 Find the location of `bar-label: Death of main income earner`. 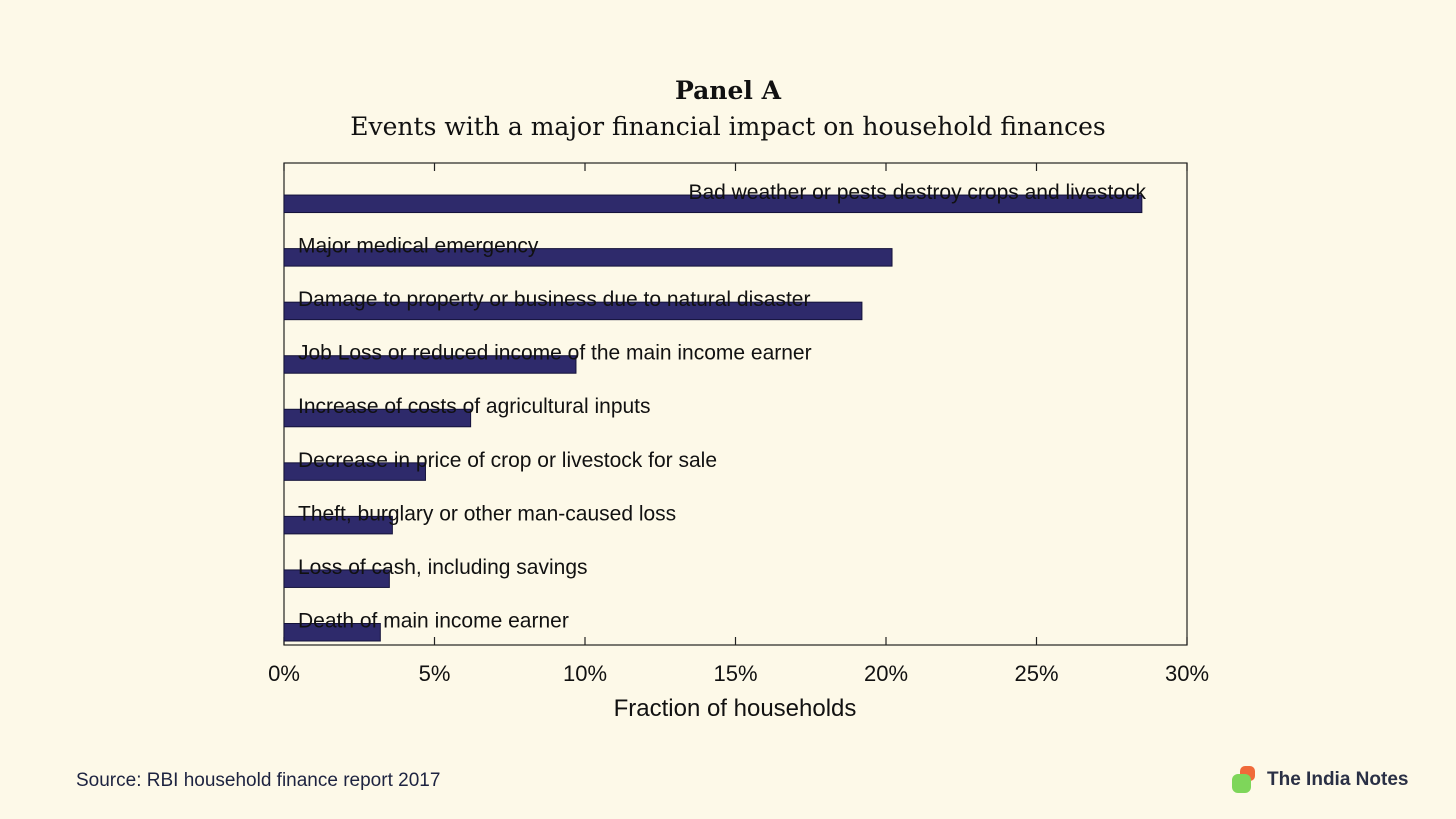

bar-label: Death of main income earner is located at coordinates (433, 620).